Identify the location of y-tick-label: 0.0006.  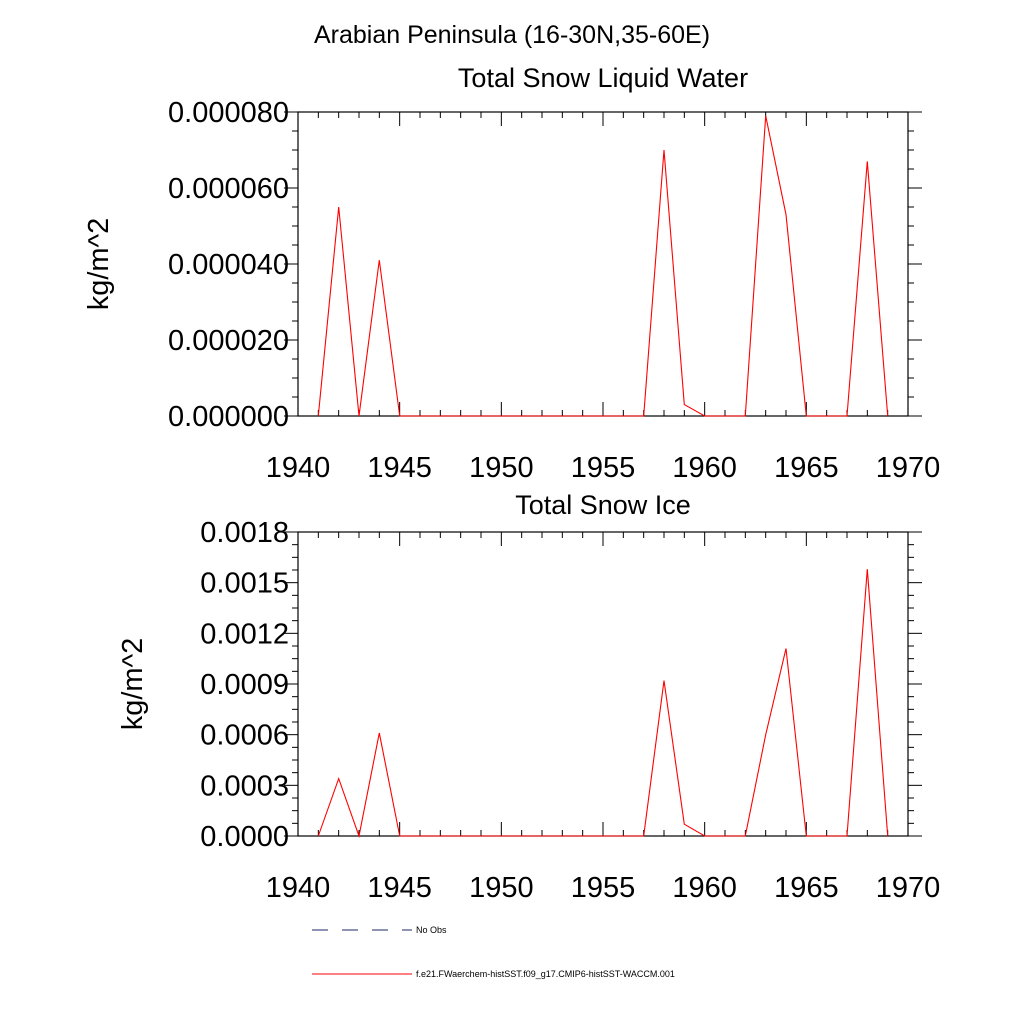
(244, 736).